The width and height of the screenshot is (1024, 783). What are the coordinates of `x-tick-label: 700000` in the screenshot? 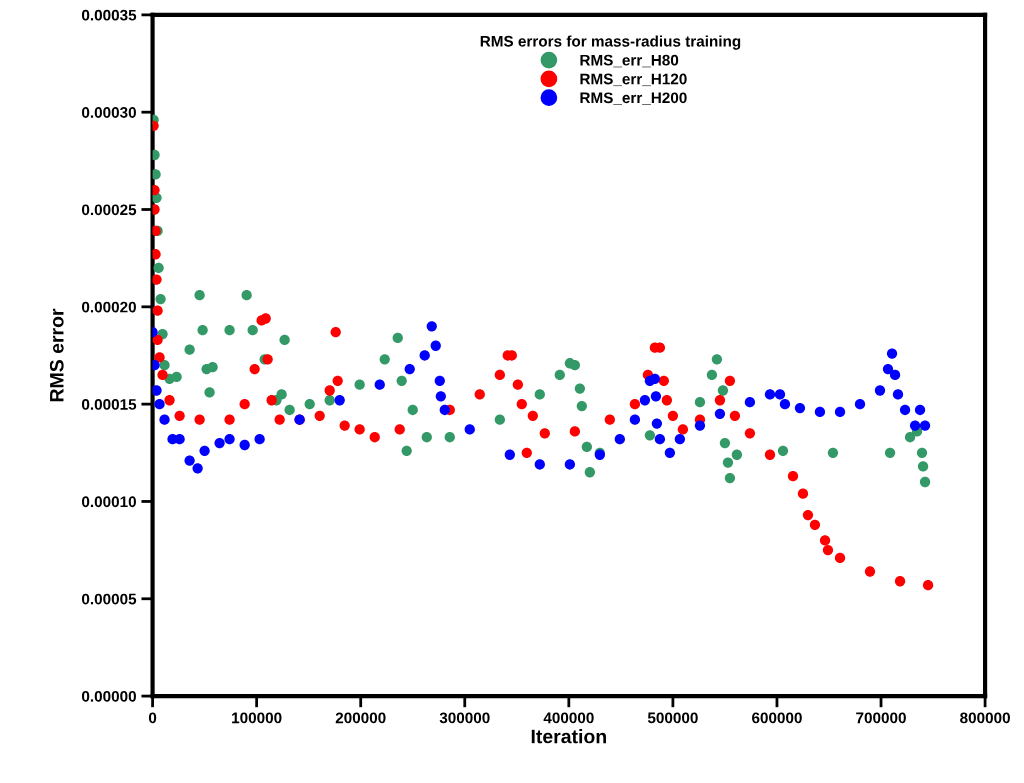 It's located at (881, 718).